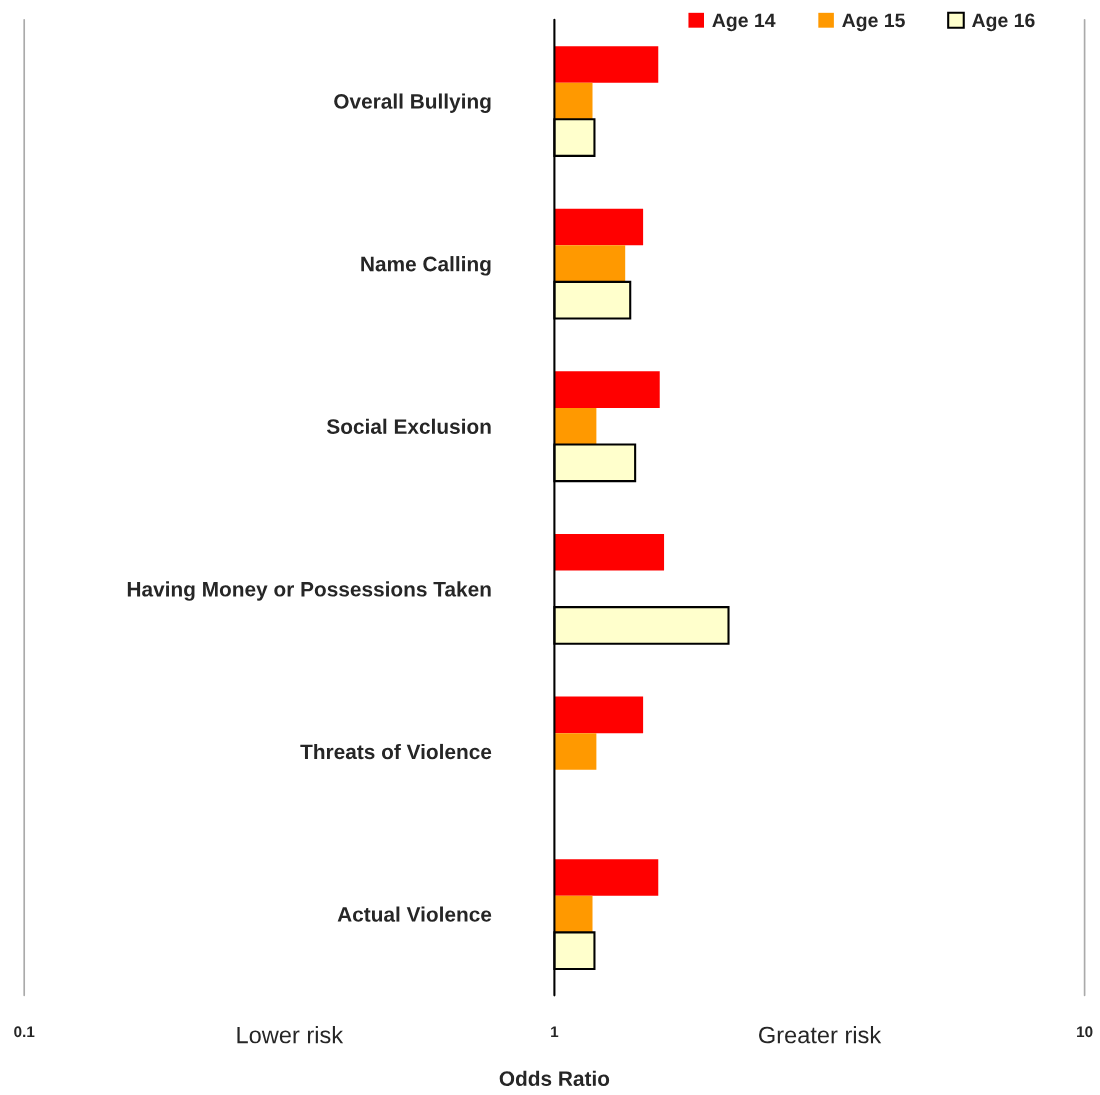  Describe the element at coordinates (1003, 22) in the screenshot. I see `legend-label: Age 16` at that location.